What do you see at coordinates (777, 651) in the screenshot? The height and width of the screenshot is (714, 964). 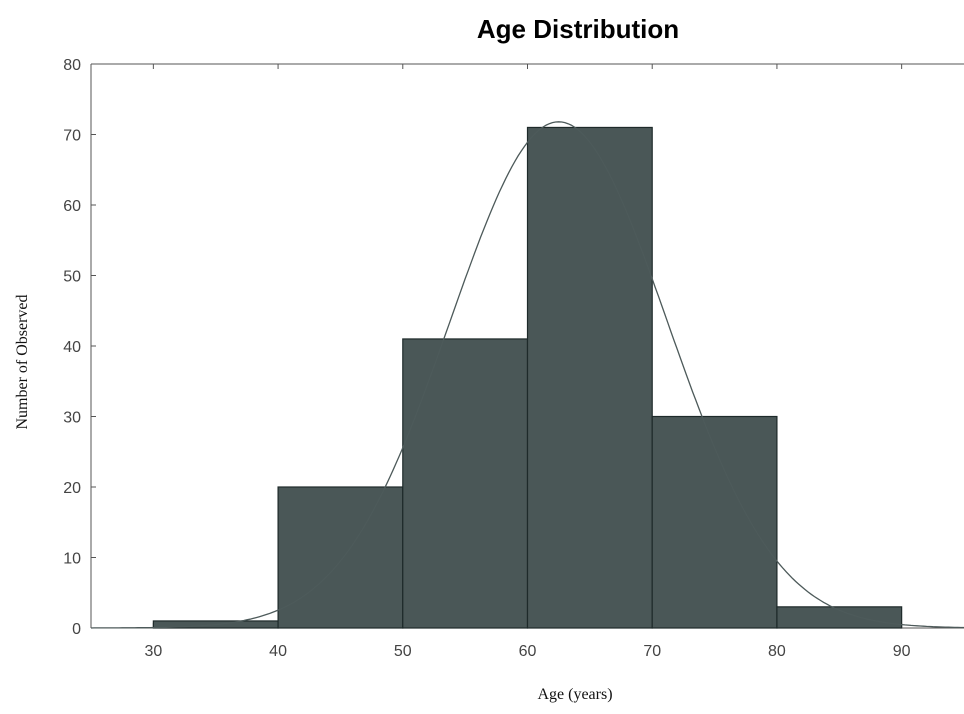 I see `x-tick-label: 80` at bounding box center [777, 651].